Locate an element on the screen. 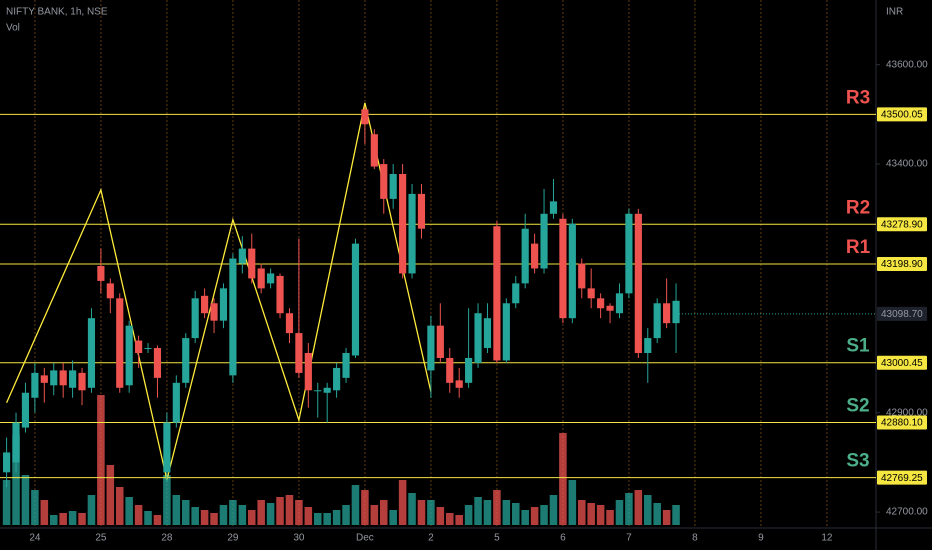 The image size is (932, 550). x-tick-label: 28 is located at coordinates (167, 538).